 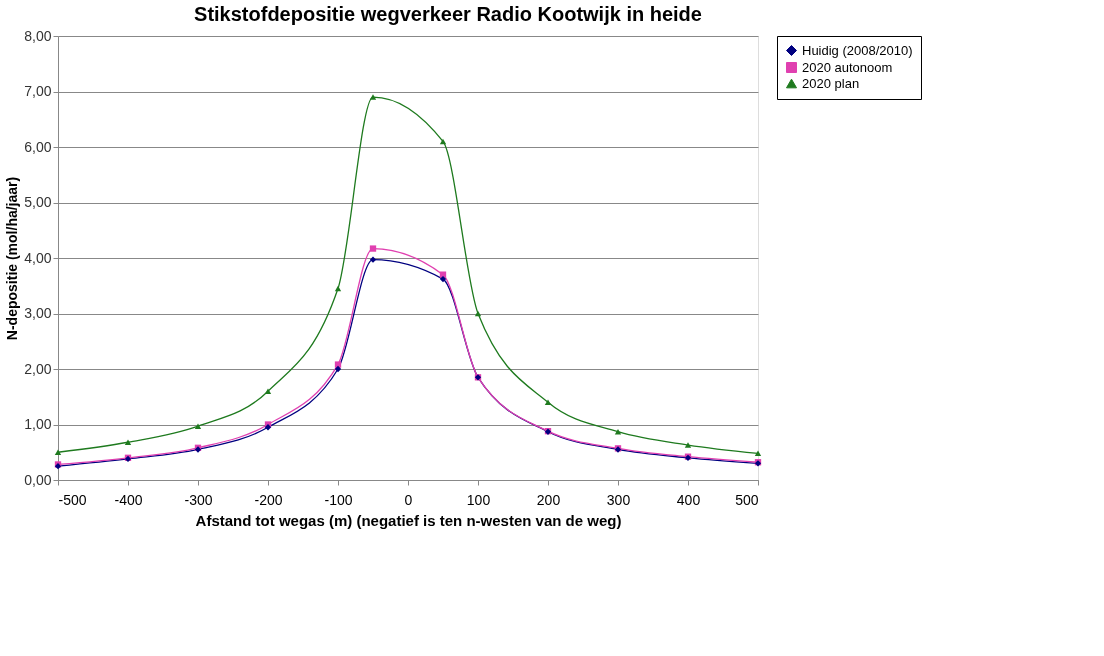 I want to click on y-tick-label: 0,00, so click(x=38, y=479).